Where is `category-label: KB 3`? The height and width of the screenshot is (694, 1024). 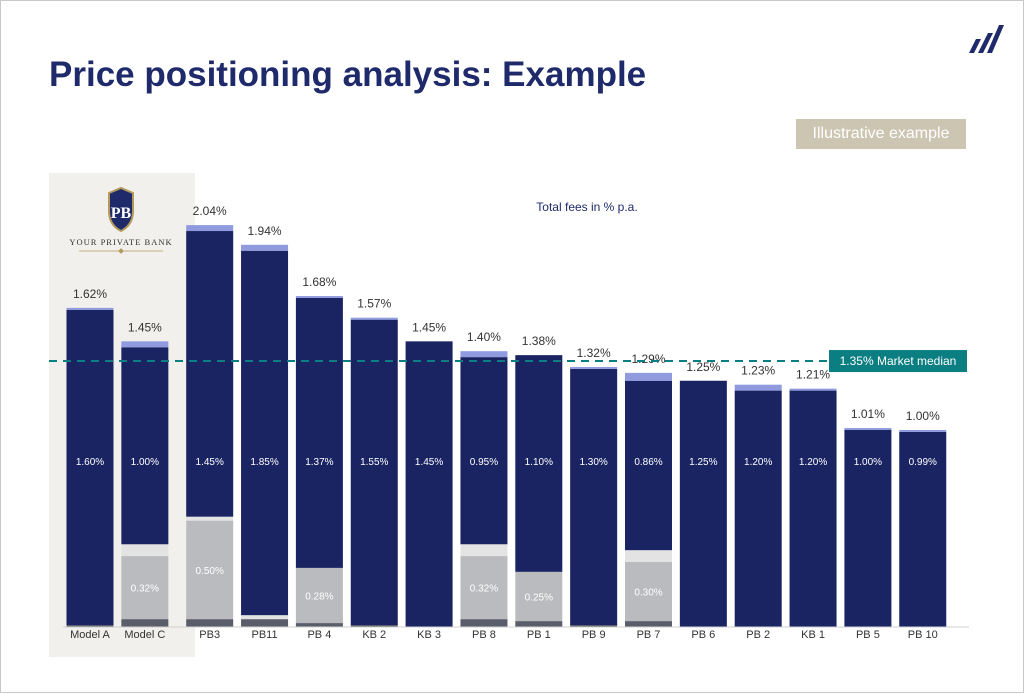
category-label: KB 3 is located at coordinates (429, 635).